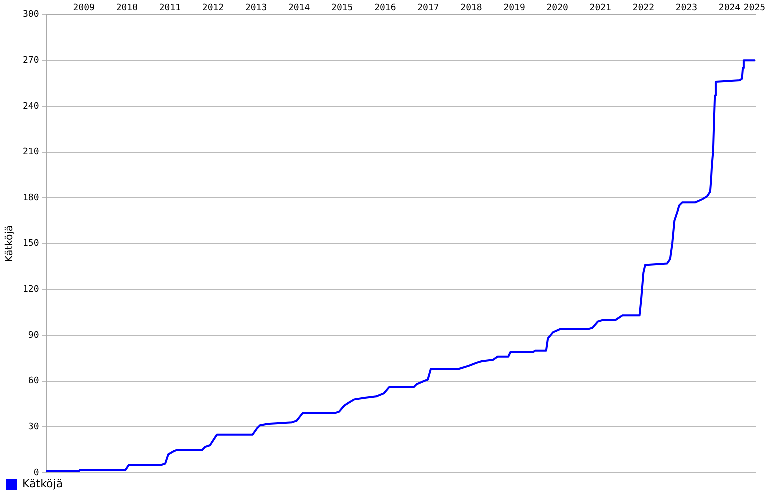 The image size is (770, 500). Describe the element at coordinates (643, 9) in the screenshot. I see `x-tick-label: 2022` at that location.